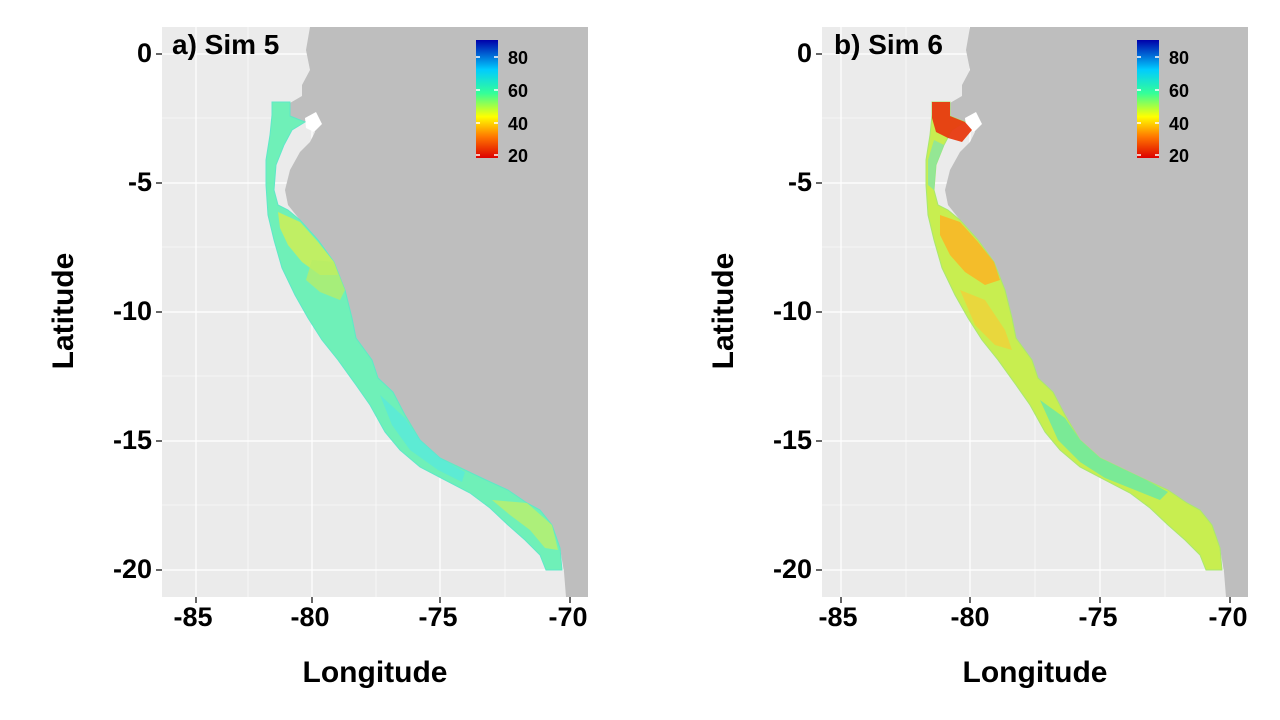 The height and width of the screenshot is (720, 1280). I want to click on y-axis-label: Latitude, so click(723, 311).